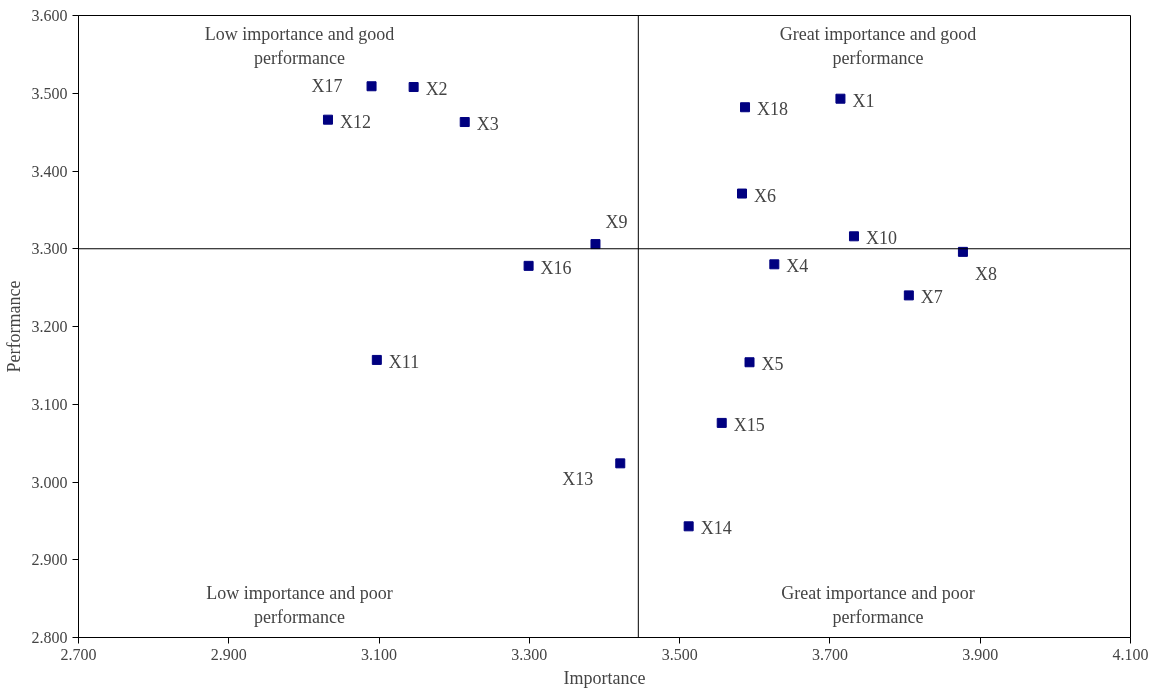  What do you see at coordinates (404, 361) in the screenshot?
I see `data-label: X11` at bounding box center [404, 361].